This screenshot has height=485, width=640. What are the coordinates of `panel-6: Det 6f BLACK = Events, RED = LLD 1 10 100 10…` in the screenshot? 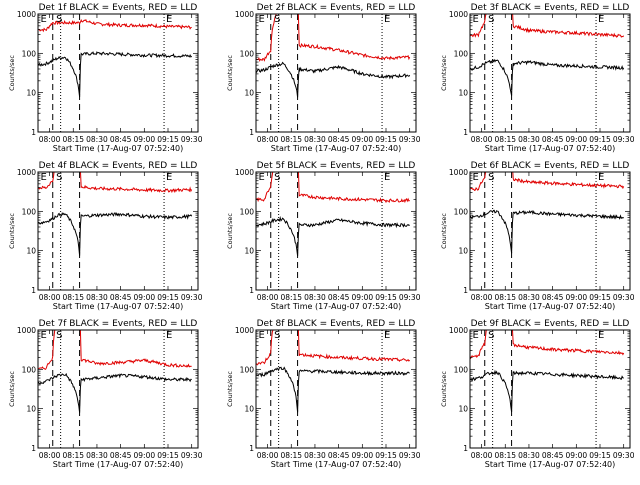 It's located at (537, 236).